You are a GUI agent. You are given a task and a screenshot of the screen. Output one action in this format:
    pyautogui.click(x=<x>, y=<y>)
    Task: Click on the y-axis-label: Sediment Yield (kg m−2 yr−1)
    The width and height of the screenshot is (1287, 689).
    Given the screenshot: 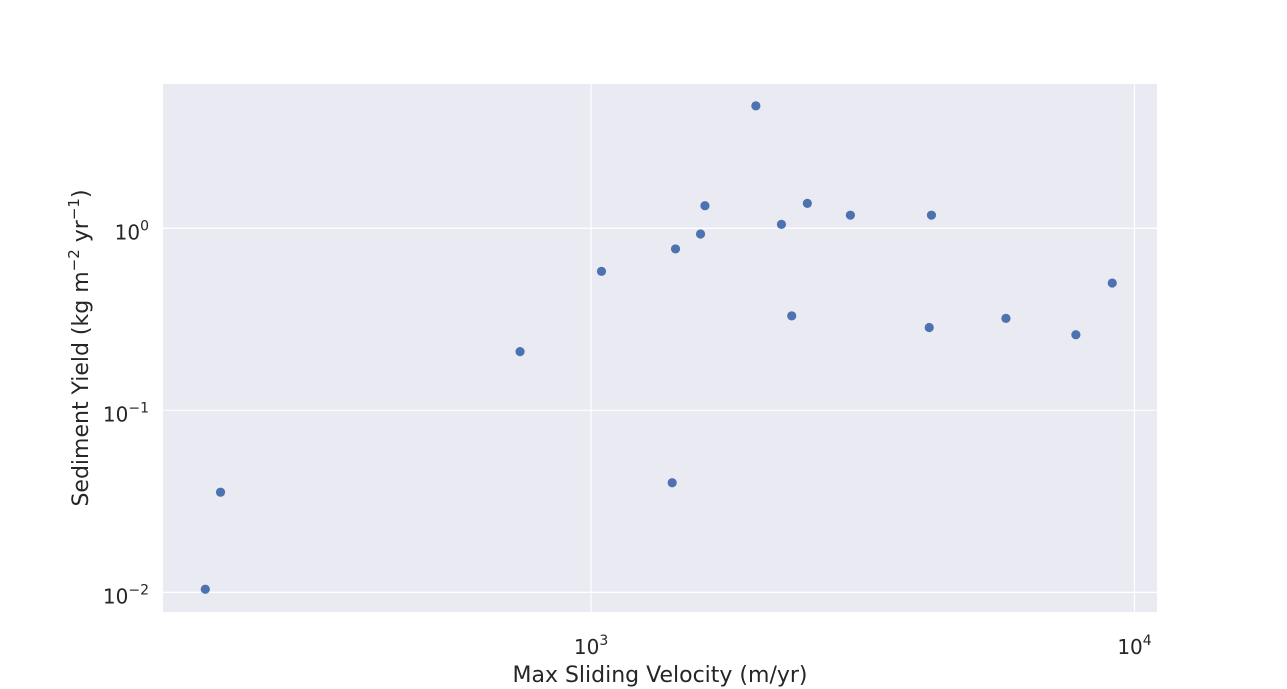 What is the action you would take?
    pyautogui.click(x=79, y=347)
    